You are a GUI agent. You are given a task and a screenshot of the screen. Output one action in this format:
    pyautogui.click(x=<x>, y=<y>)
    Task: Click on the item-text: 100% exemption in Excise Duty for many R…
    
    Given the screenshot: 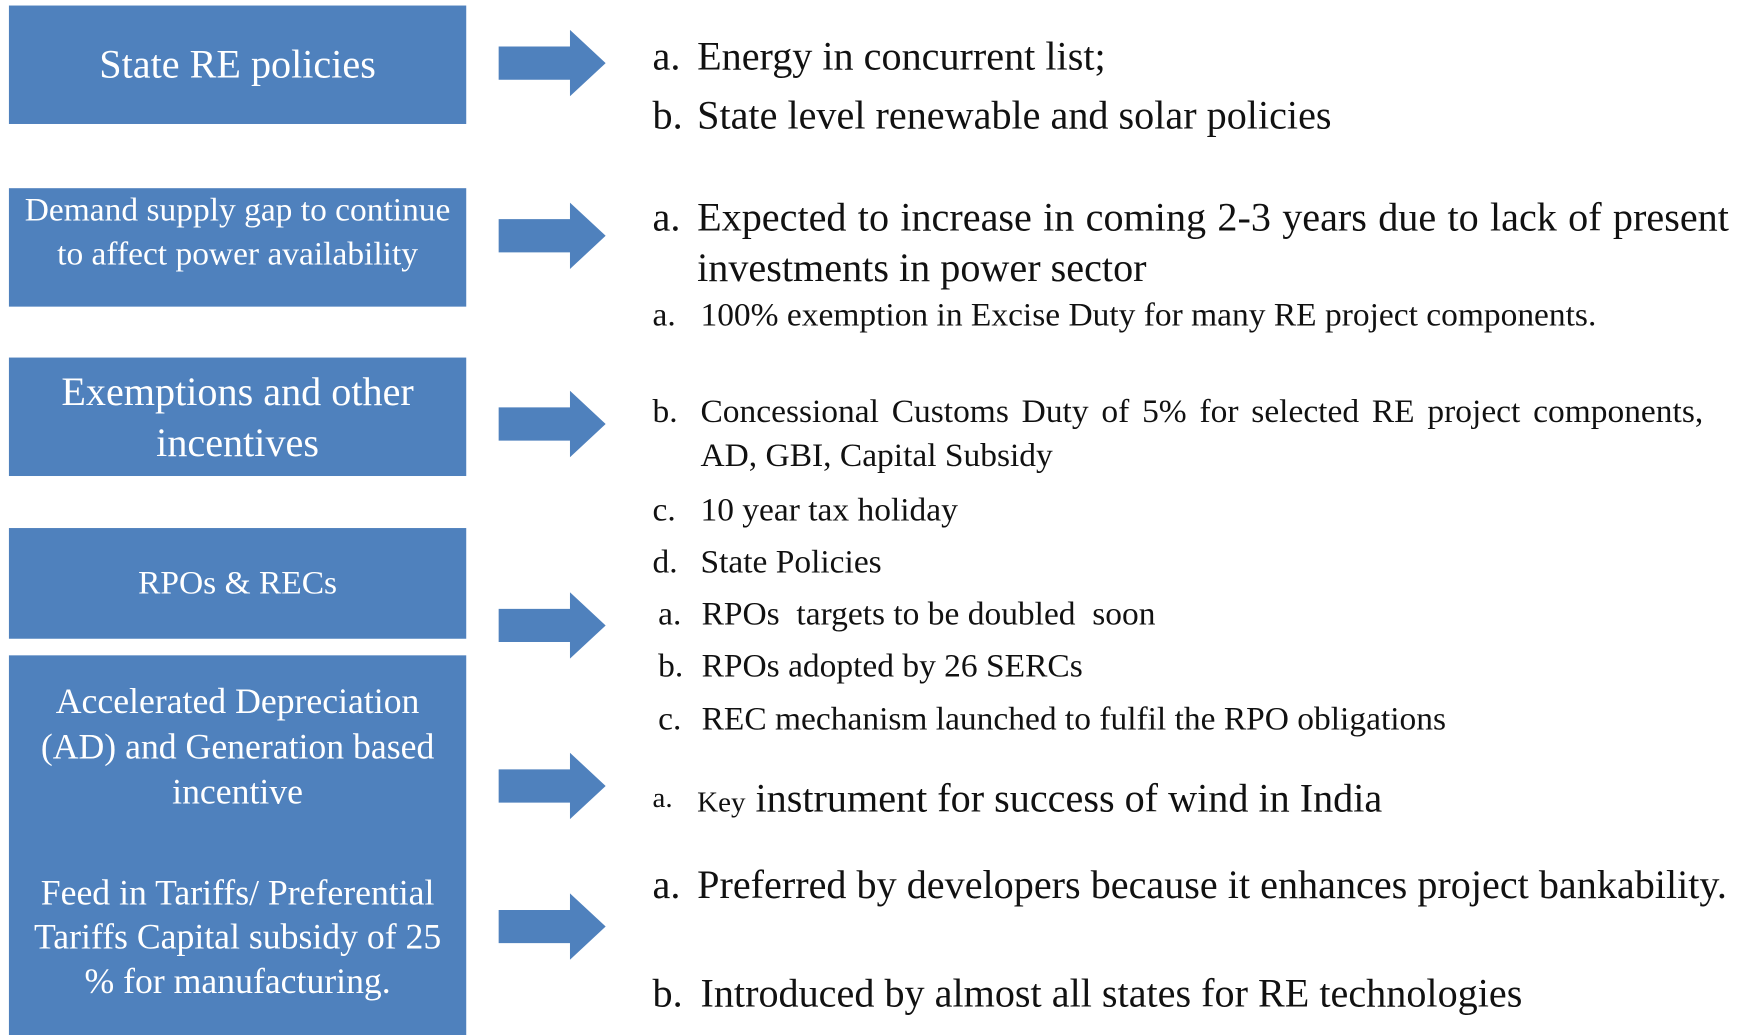 What is the action you would take?
    pyautogui.click(x=1148, y=315)
    